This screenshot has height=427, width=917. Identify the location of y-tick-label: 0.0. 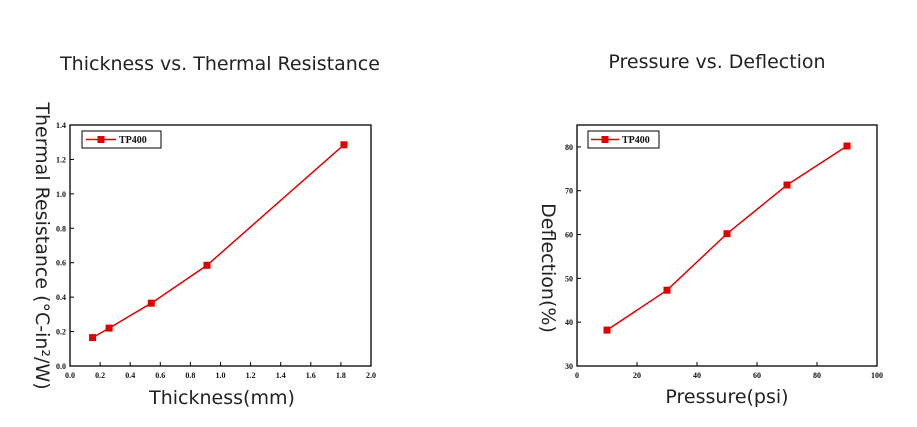
(61, 366).